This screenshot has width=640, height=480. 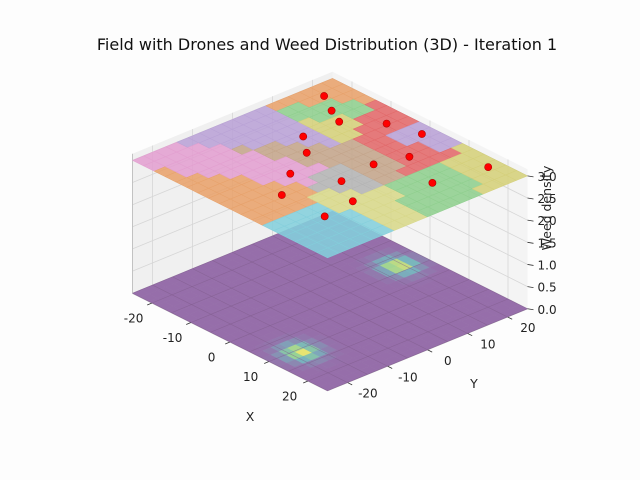 What do you see at coordinates (473, 383) in the screenshot?
I see `y-axis-label: Y` at bounding box center [473, 383].